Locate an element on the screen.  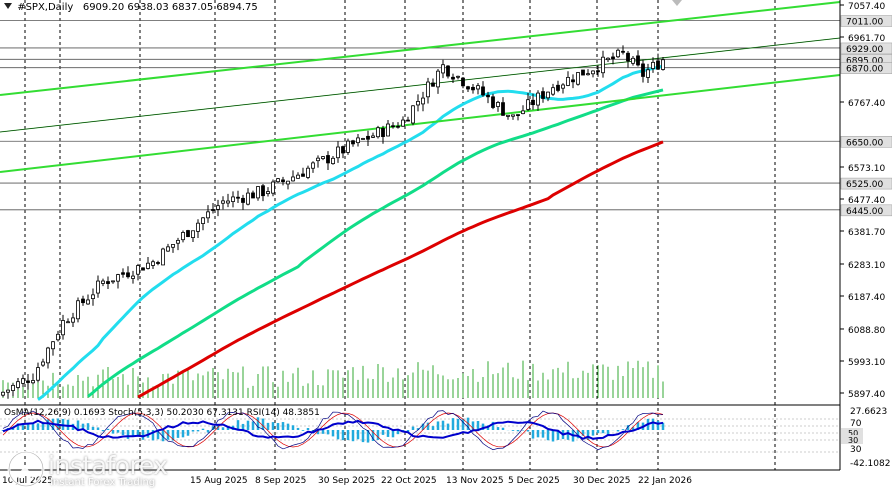
price-tick-label: 6088.80 is located at coordinates (866, 331).